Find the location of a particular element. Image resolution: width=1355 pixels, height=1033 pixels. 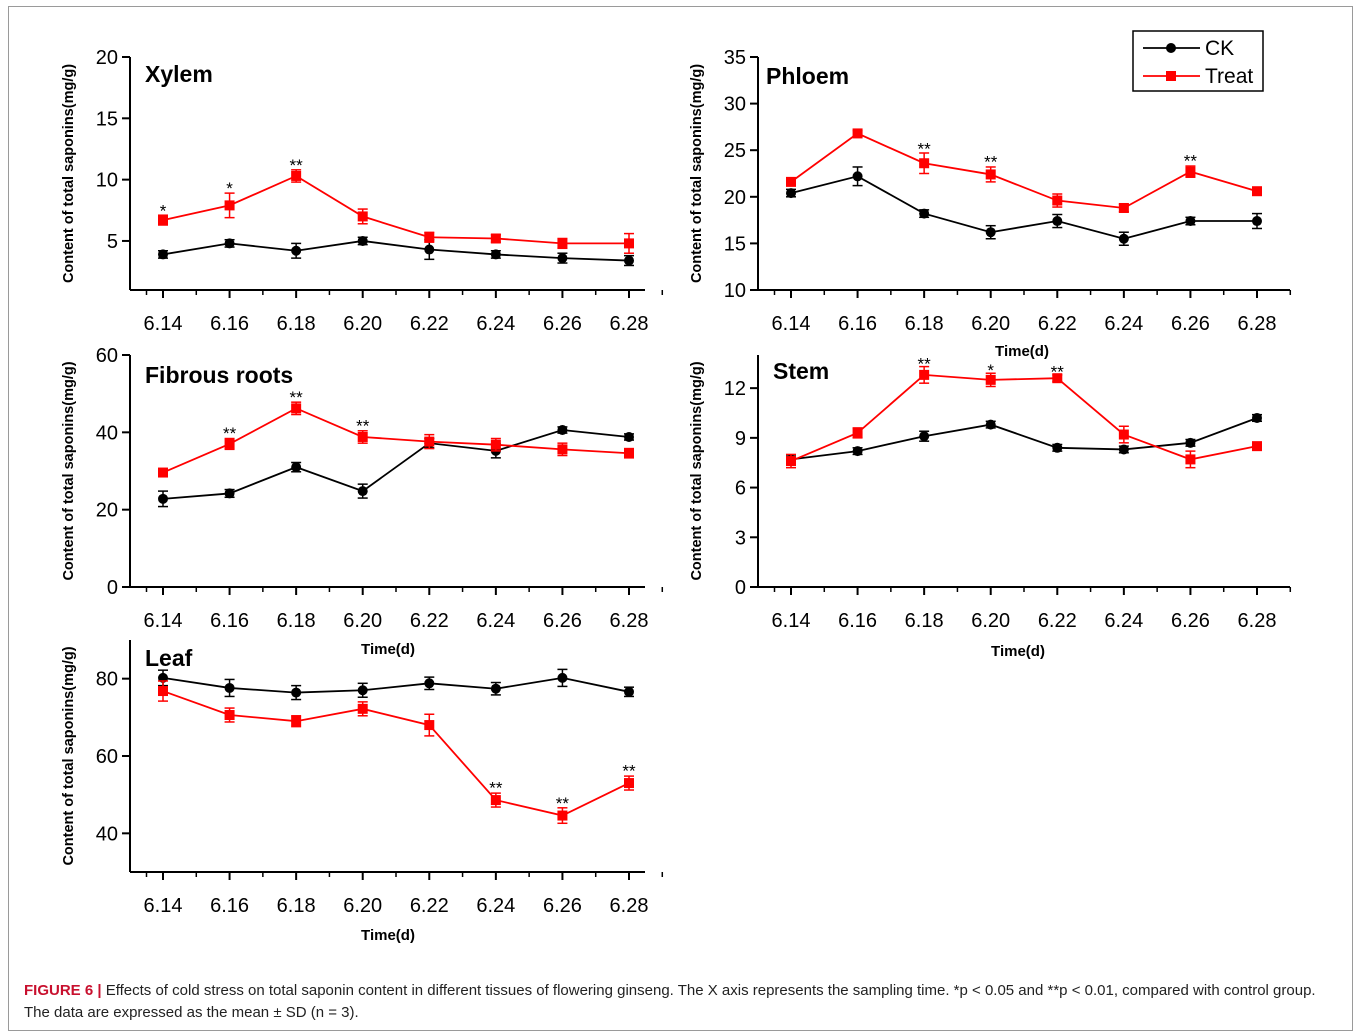

y-tick-label: 40 is located at coordinates (107, 834).